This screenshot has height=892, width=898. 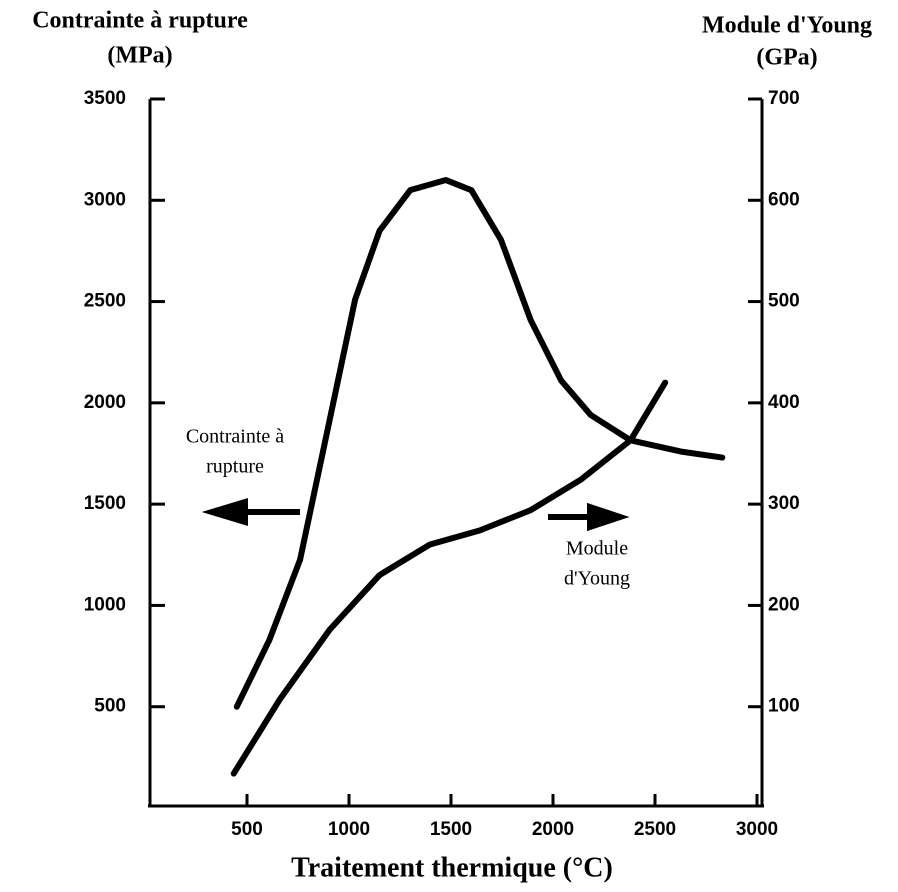 What do you see at coordinates (784, 199) in the screenshot?
I see `y2-tick-label: 600` at bounding box center [784, 199].